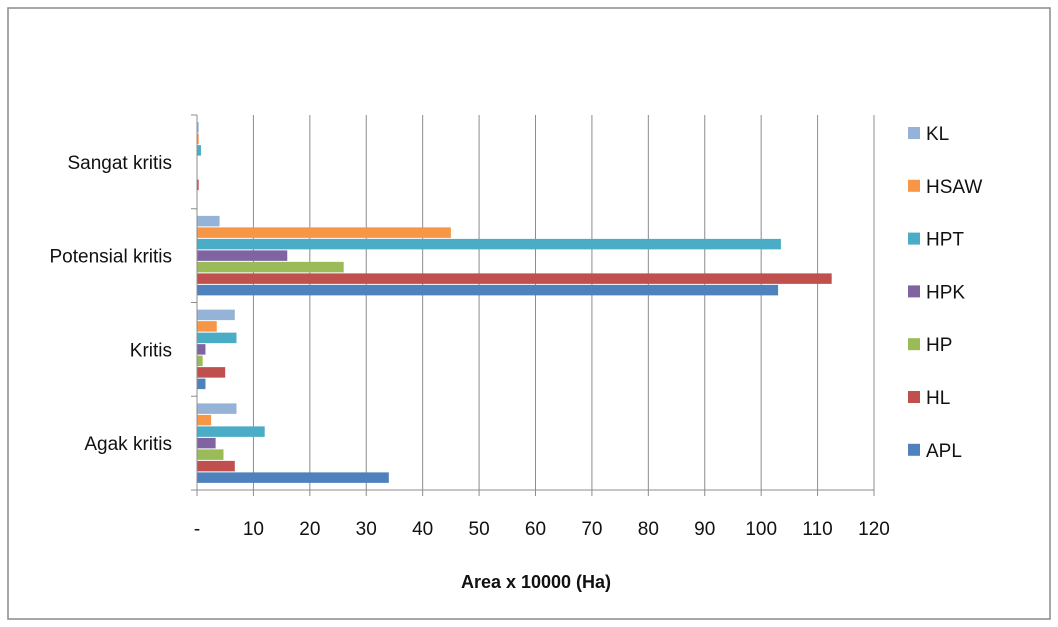 This screenshot has height=627, width=1058. Describe the element at coordinates (761, 529) in the screenshot. I see `x-tick-label-10: 100` at that location.